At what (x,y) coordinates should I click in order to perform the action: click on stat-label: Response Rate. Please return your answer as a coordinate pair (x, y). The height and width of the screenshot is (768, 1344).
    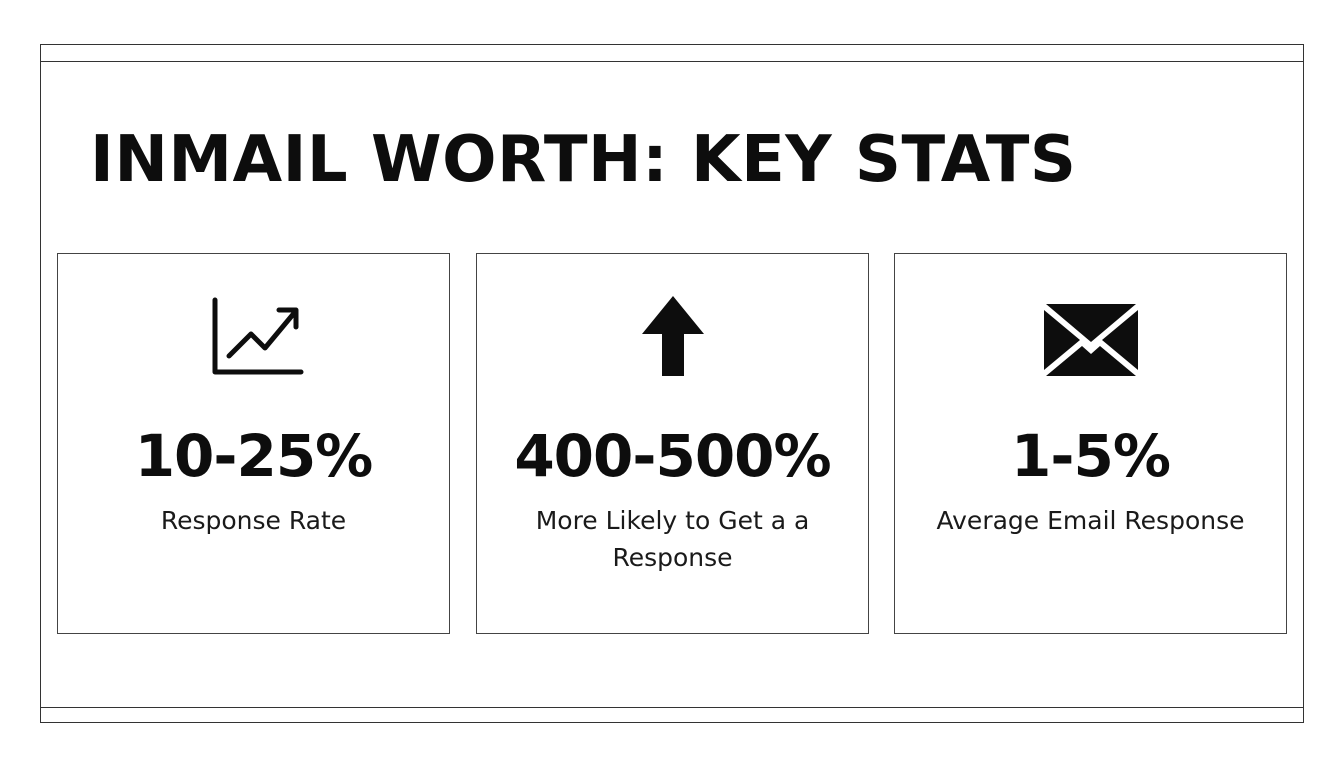
    Looking at the image, I should click on (253, 520).